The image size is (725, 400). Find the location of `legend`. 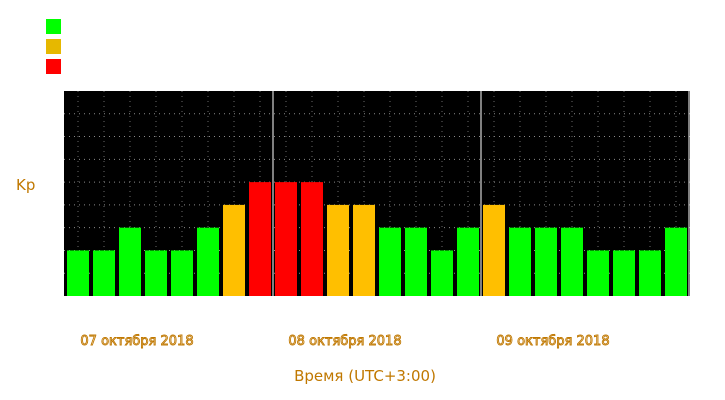

legend is located at coordinates (53, 46).